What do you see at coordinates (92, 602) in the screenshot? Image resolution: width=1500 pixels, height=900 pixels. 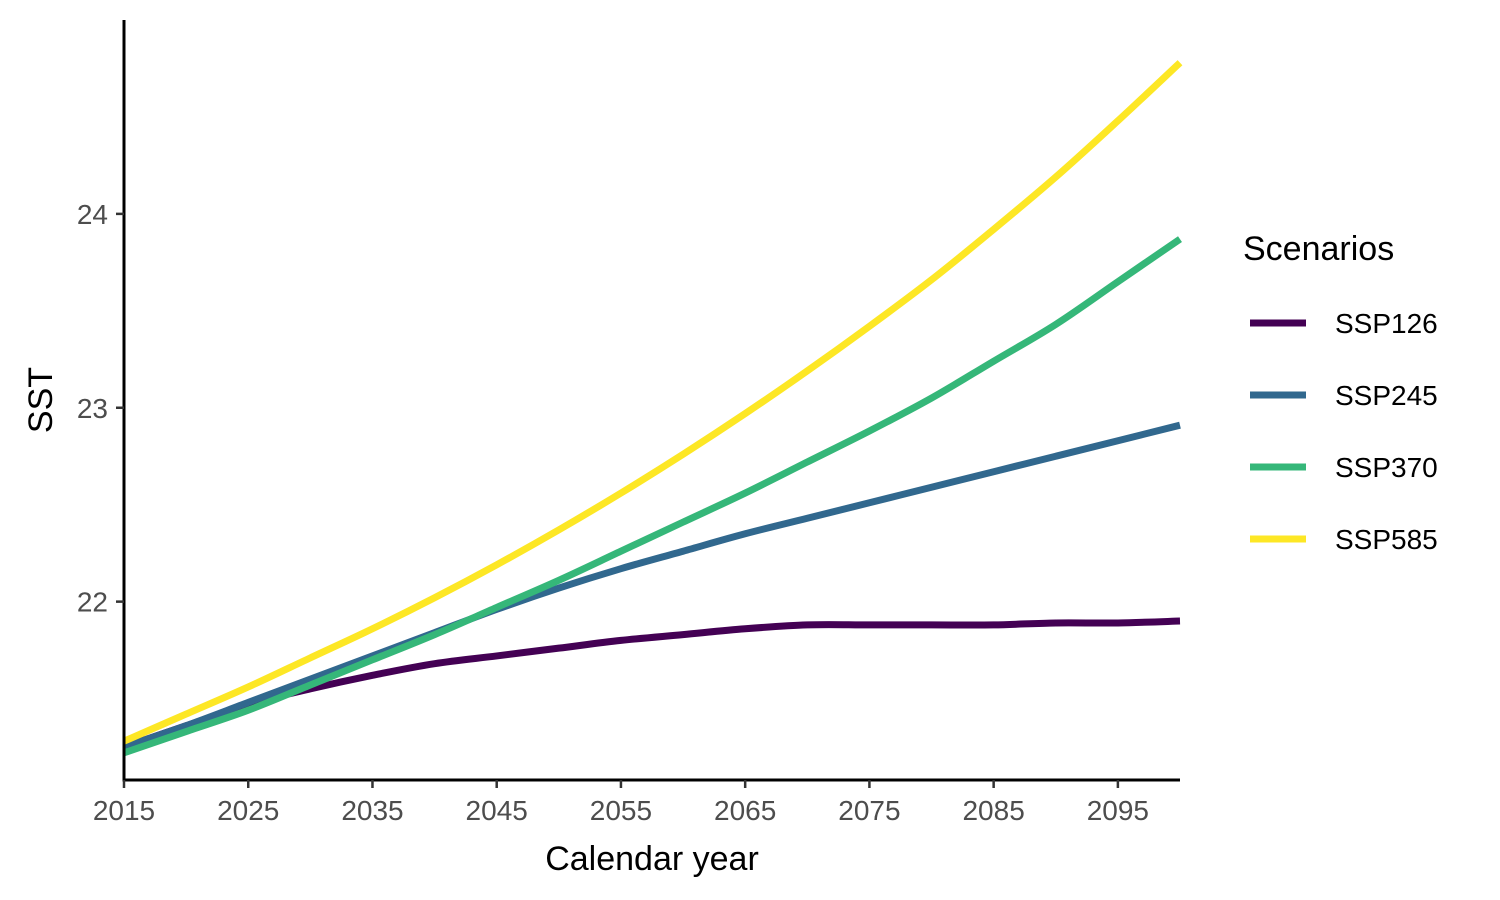 I see `y-tick-label: 22` at bounding box center [92, 602].